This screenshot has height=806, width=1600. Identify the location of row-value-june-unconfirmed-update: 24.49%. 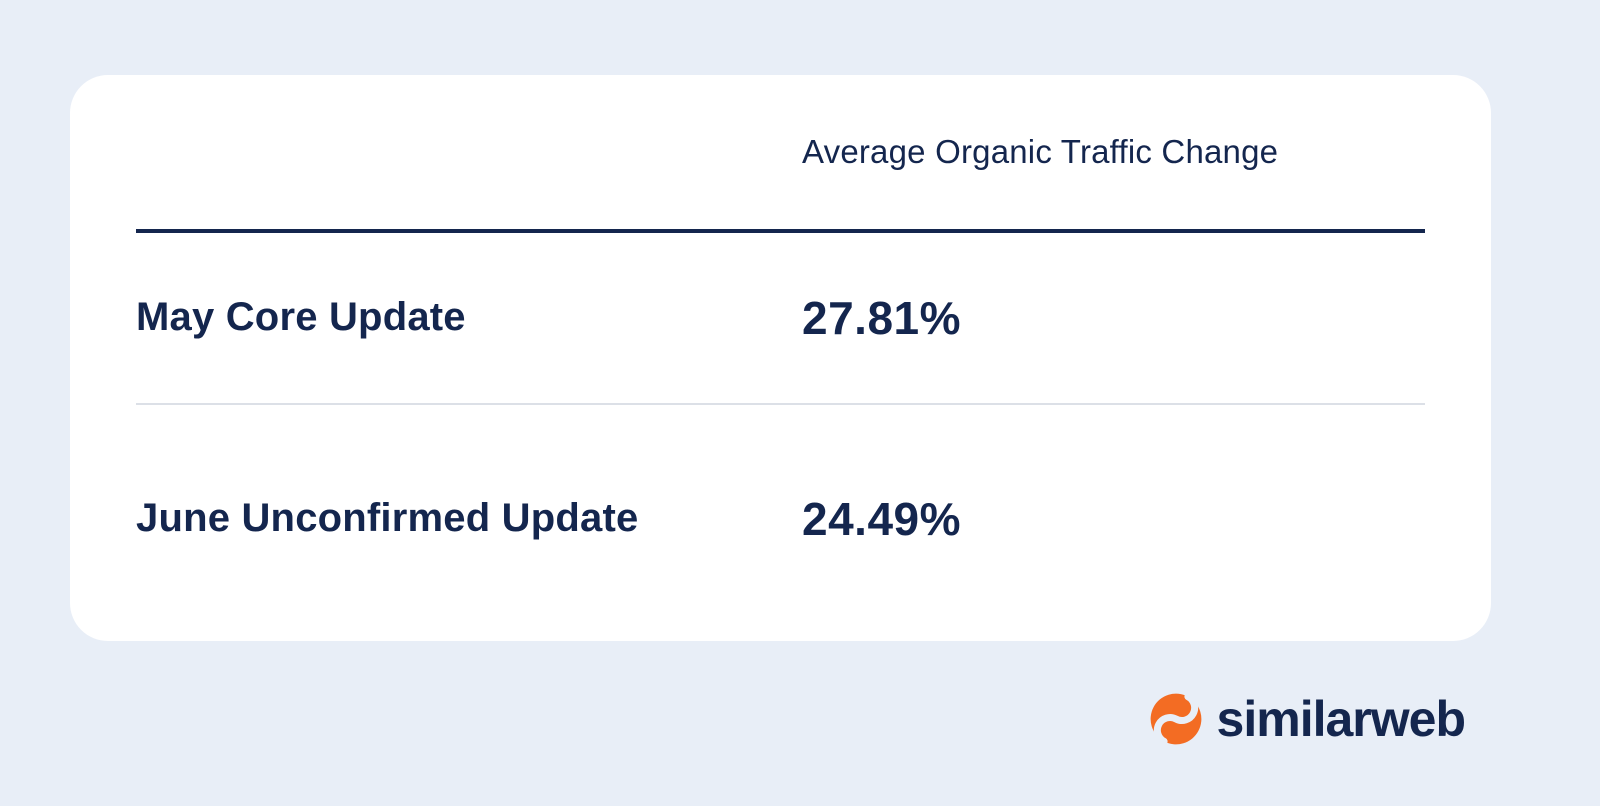
(882, 519).